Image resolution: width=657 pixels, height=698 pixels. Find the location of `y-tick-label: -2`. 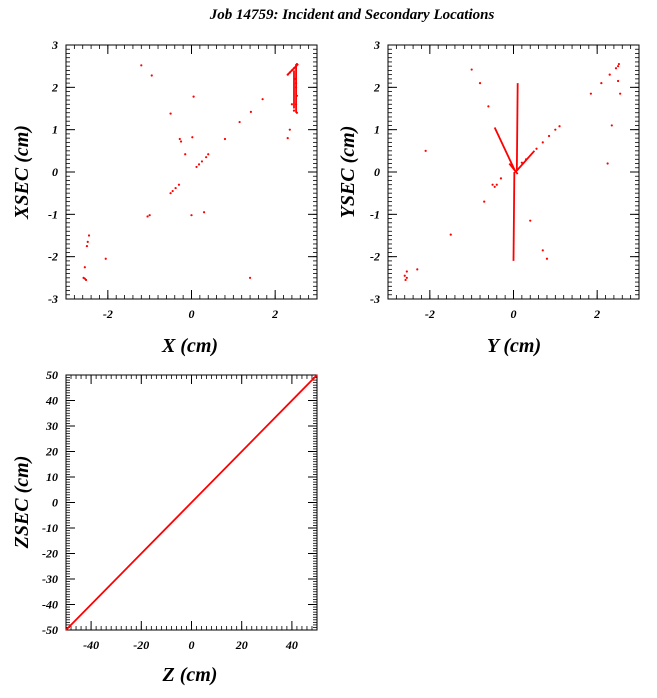

y-tick-label: -2 is located at coordinates (53, 257).